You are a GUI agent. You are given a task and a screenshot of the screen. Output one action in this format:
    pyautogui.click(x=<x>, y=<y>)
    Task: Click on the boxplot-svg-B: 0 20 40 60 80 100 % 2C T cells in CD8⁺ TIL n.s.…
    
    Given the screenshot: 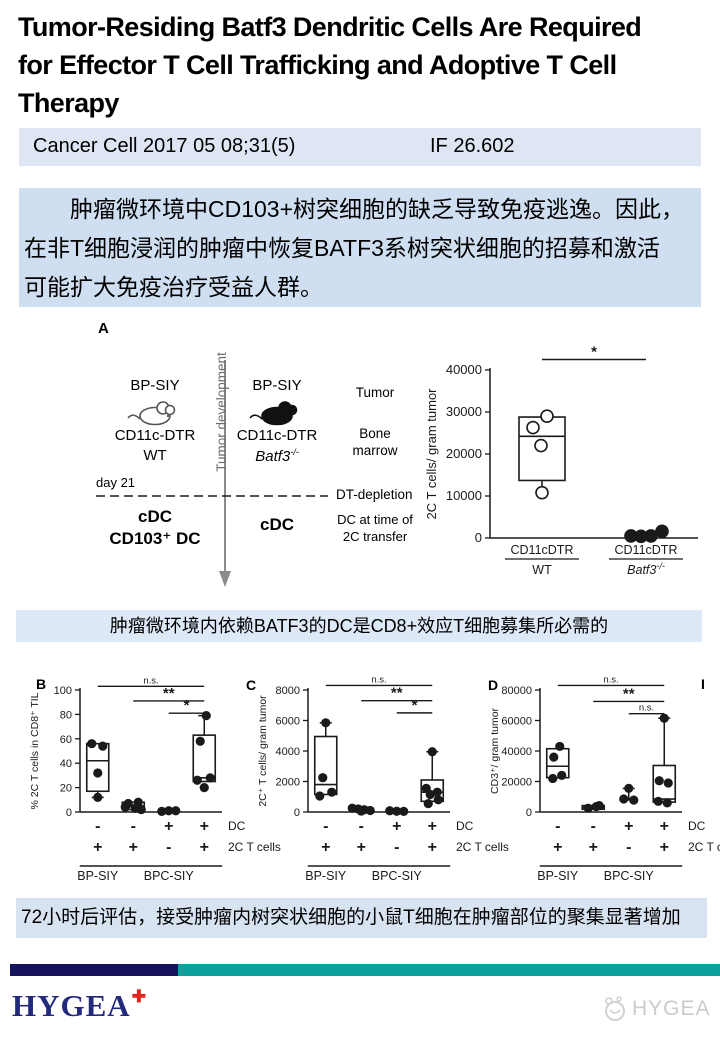 What is the action you would take?
    pyautogui.click(x=155, y=779)
    